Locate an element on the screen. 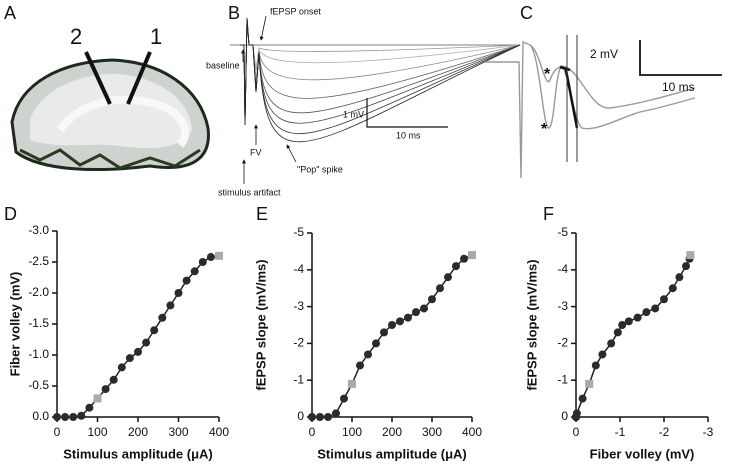 This screenshot has height=466, width=731. x-axis-title: Fiber volley (mV) is located at coordinates (642, 453).